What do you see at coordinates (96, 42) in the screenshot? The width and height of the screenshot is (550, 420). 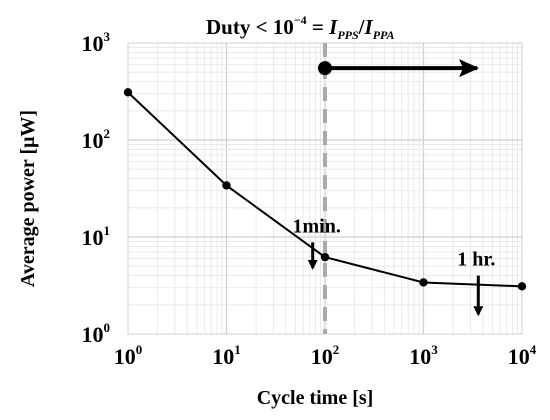 I see `y-tick-label: 10³` at bounding box center [96, 42].